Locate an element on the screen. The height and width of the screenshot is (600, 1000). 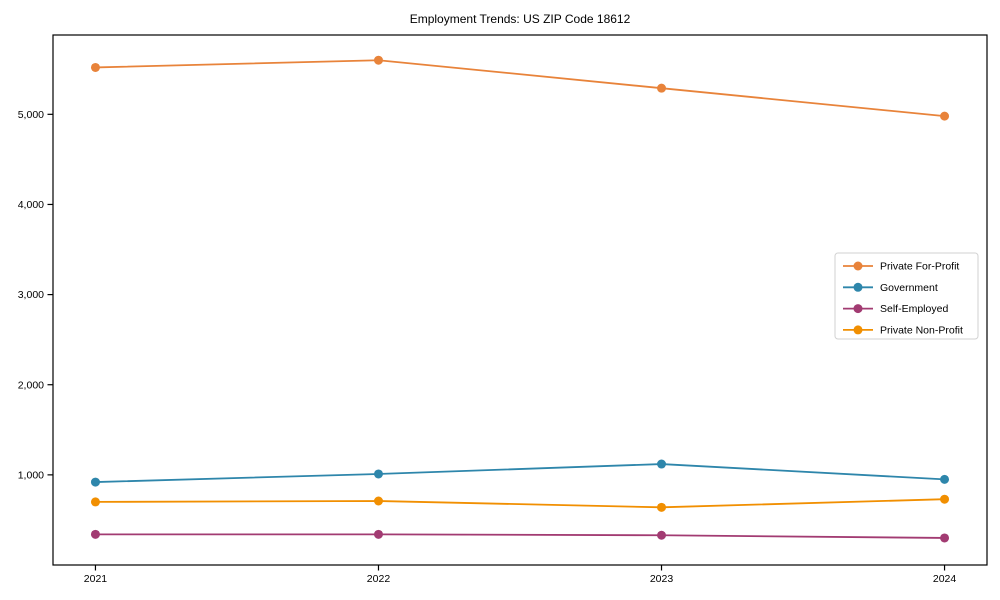
x-tick-label: 2024 is located at coordinates (945, 579).